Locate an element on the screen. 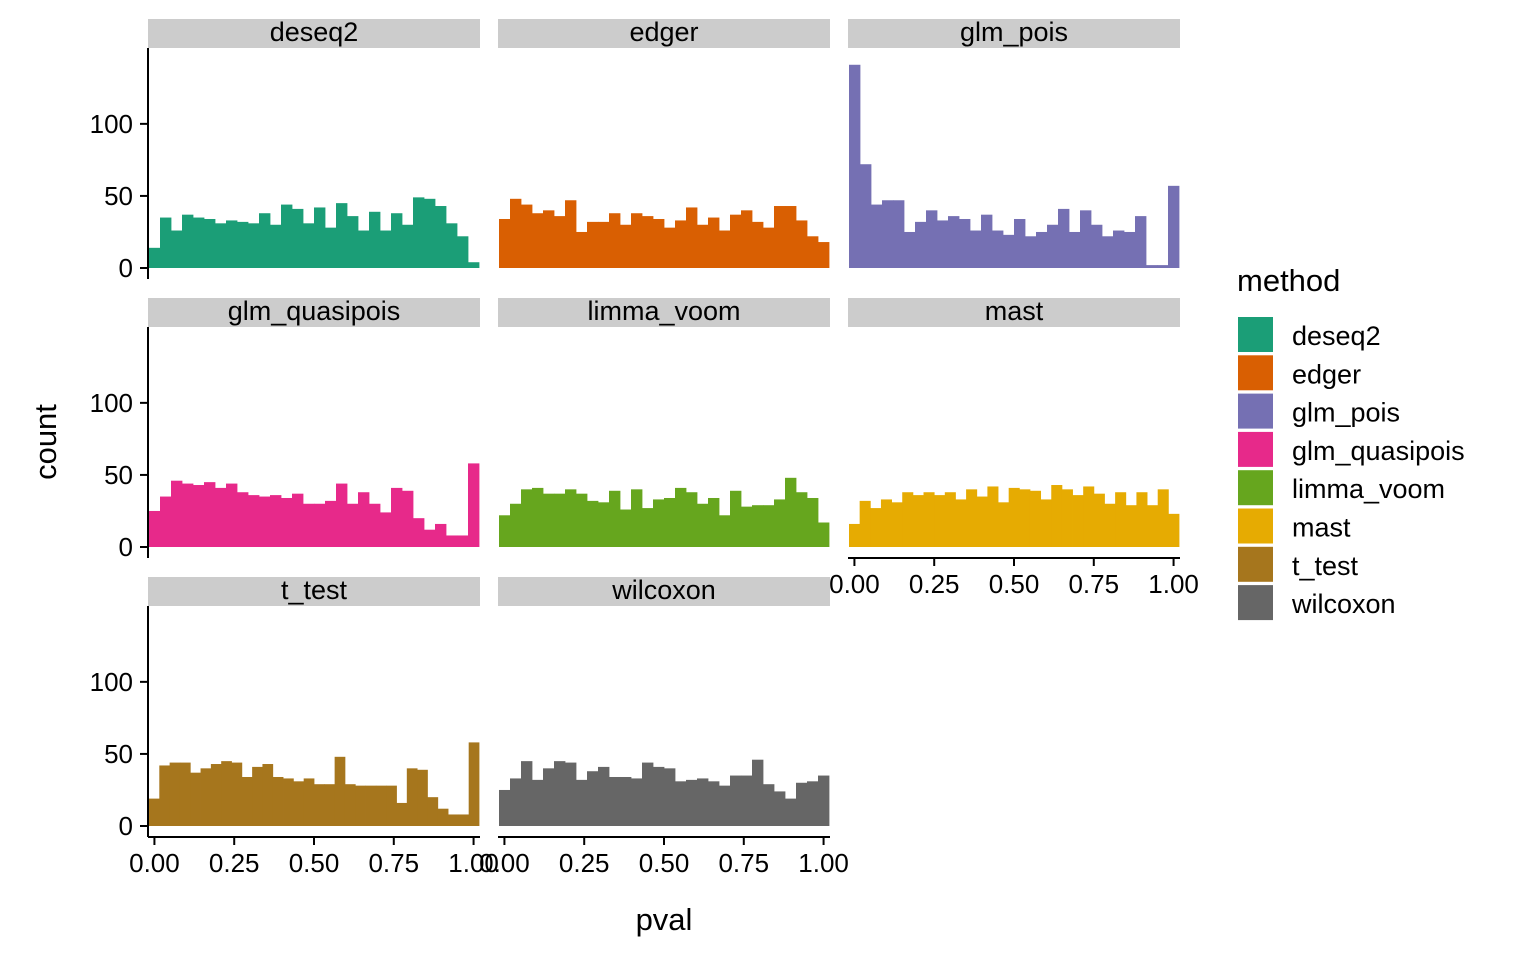  y-tick-label: 0 is located at coordinates (126, 547).